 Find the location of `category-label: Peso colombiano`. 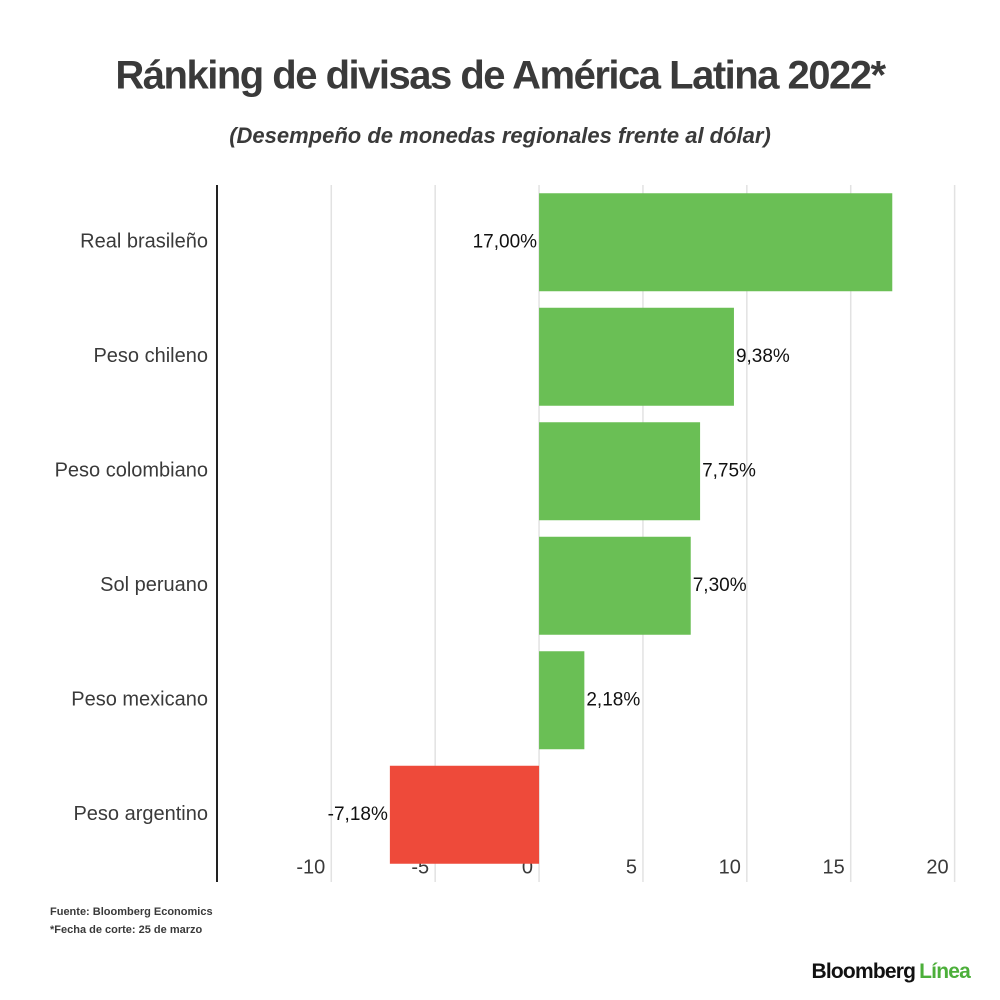

category-label: Peso colombiano is located at coordinates (131, 471).